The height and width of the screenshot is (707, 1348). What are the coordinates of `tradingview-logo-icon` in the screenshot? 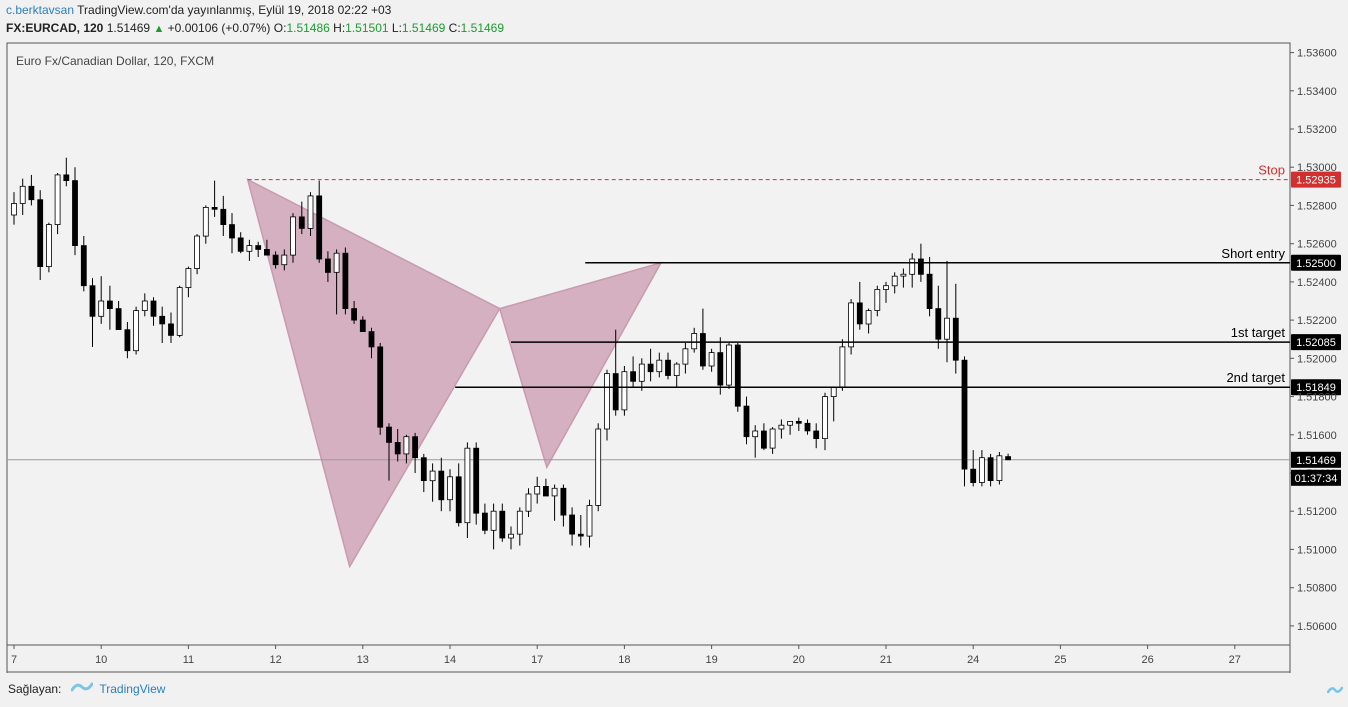 It's located at (82, 688).